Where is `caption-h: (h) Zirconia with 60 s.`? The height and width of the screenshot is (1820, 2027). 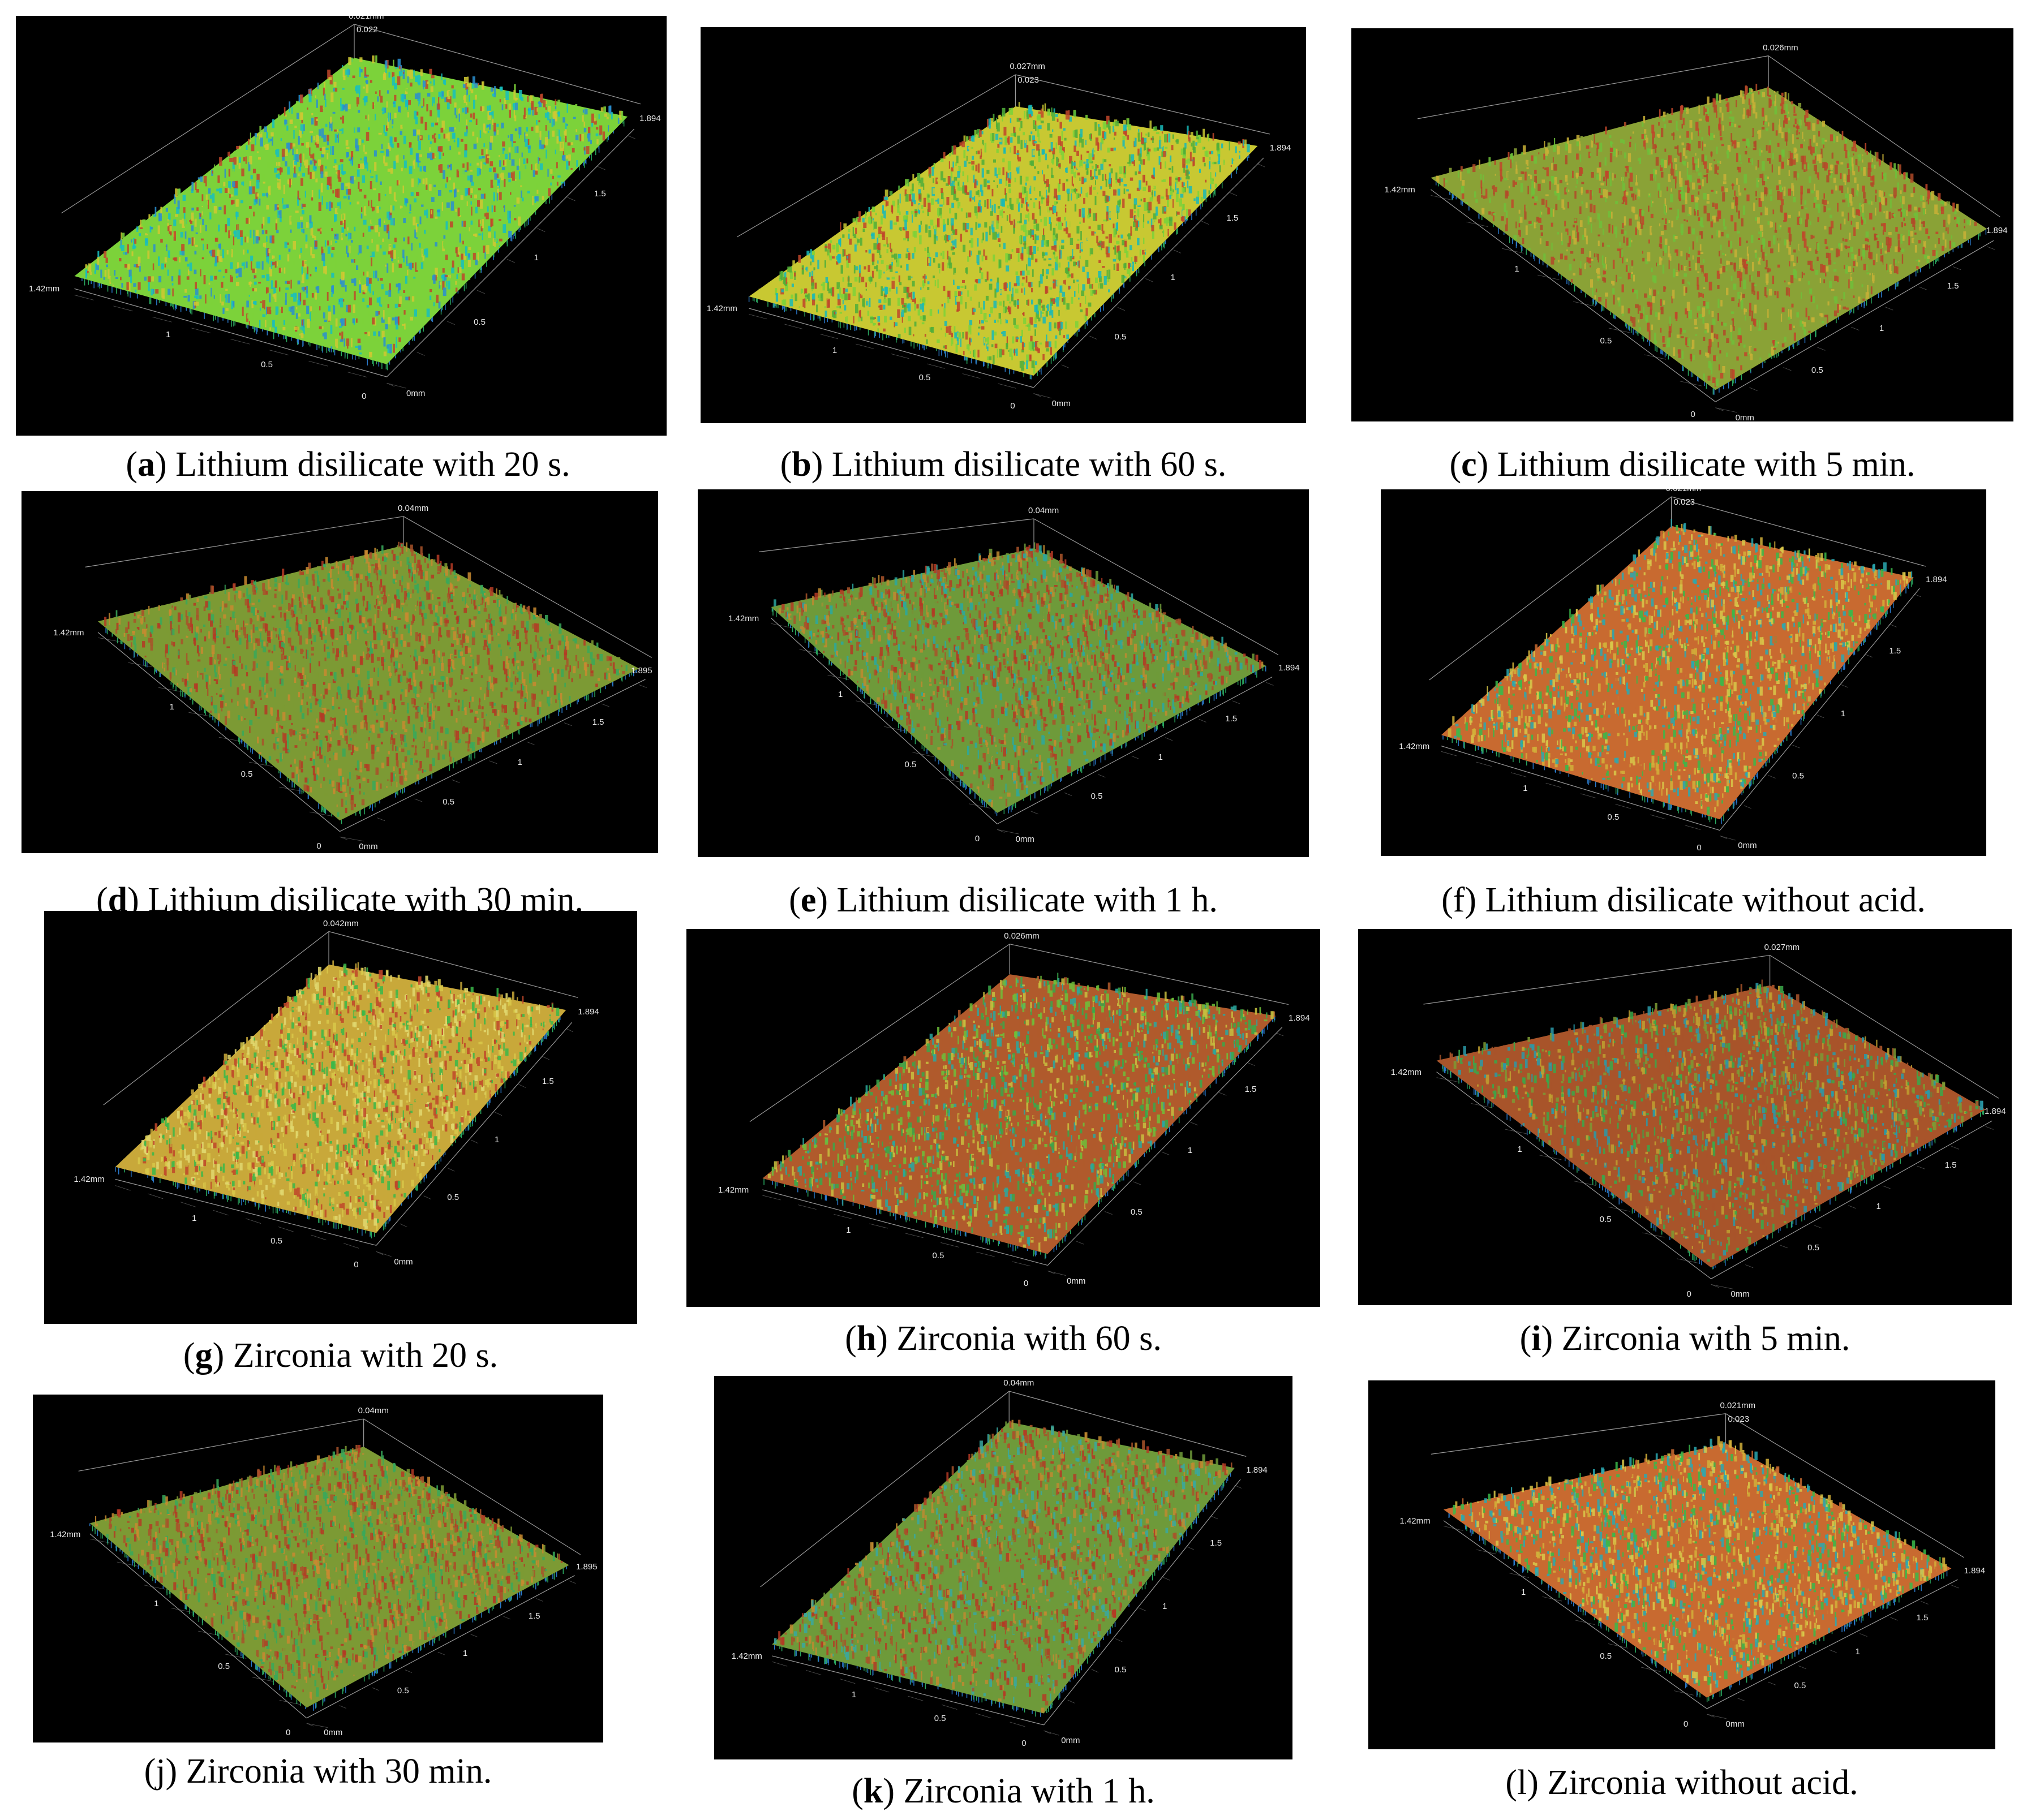 caption-h: (h) Zirconia with 60 s. is located at coordinates (1003, 1338).